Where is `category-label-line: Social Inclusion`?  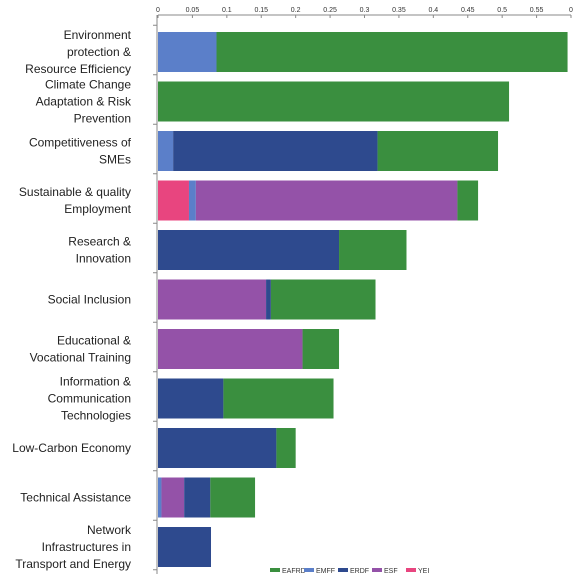 category-label-line: Social Inclusion is located at coordinates (89, 300).